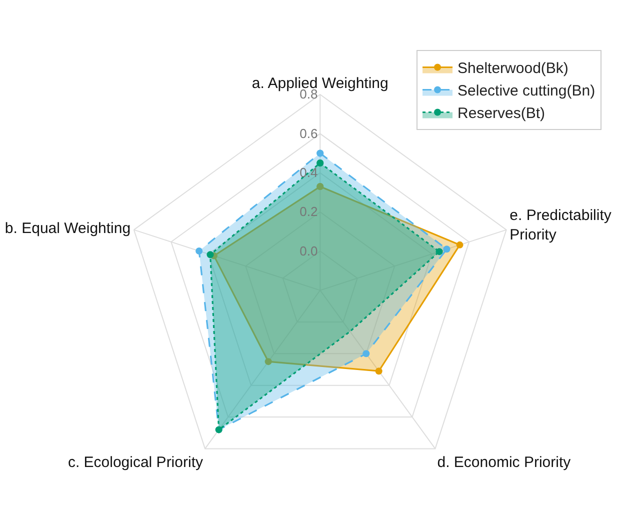  Describe the element at coordinates (309, 133) in the screenshot. I see `y-tick-label: 0.6` at that location.